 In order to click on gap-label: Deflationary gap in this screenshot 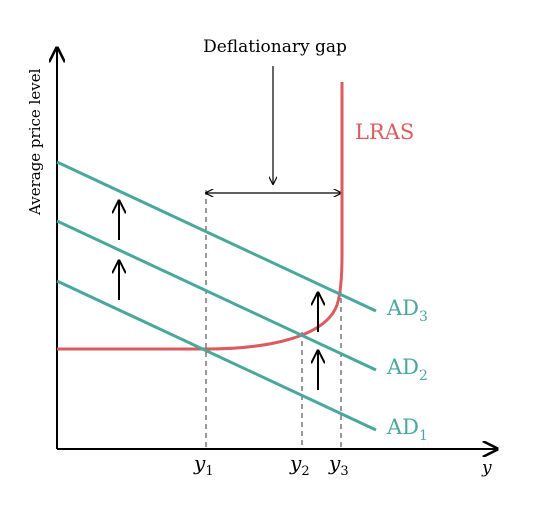, I will do `click(275, 47)`.